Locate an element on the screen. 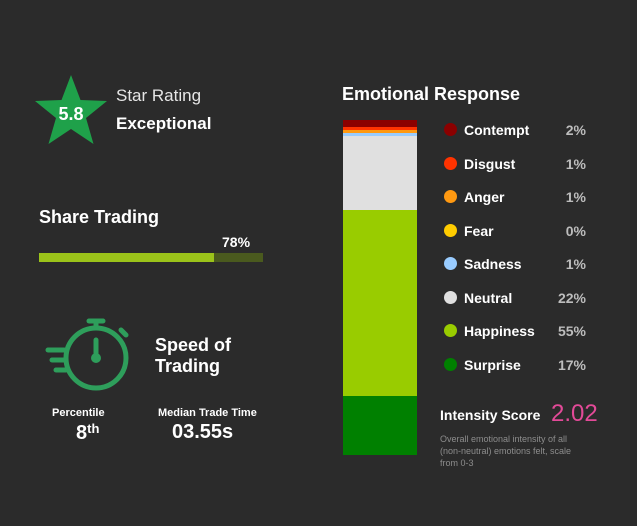 This screenshot has height=526, width=637. emotion-legend-row: Sadness 1% is located at coordinates (519, 264).